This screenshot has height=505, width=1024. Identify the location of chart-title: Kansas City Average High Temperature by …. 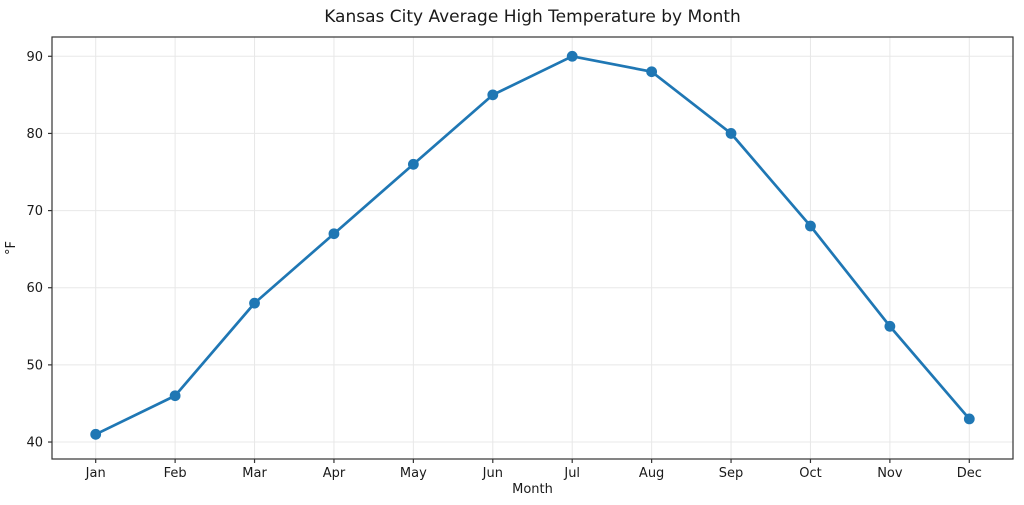
(532, 17).